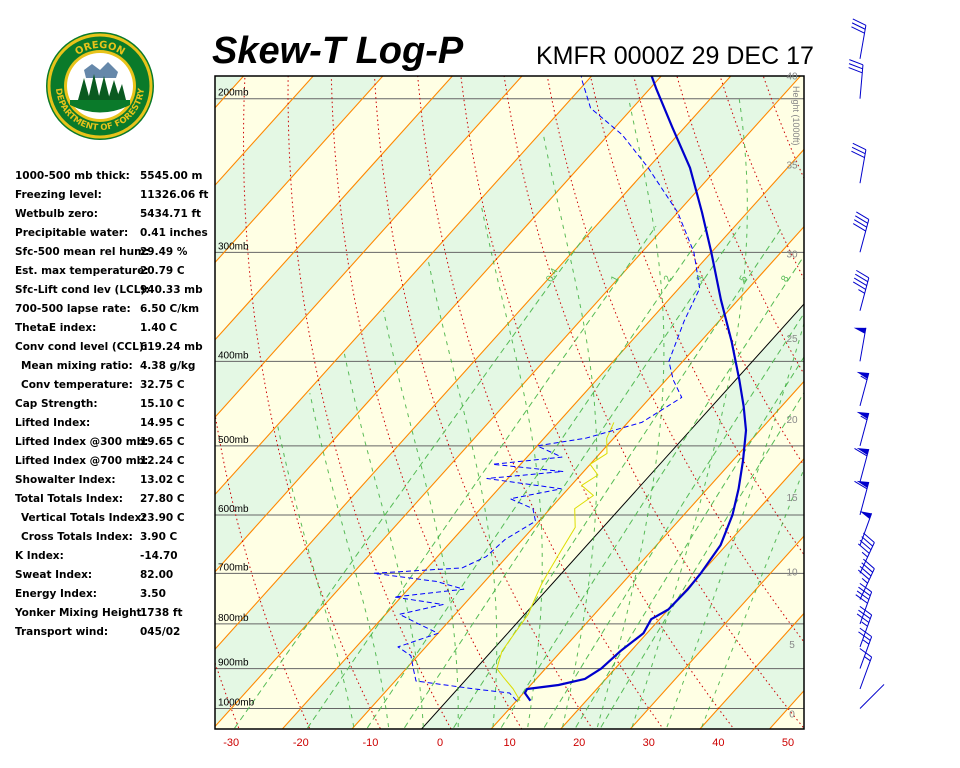 This screenshot has width=960, height=768. What do you see at coordinates (115, 613) in the screenshot?
I see `stat-row: Yonker Mixing Height: 1738 ft` at bounding box center [115, 613].